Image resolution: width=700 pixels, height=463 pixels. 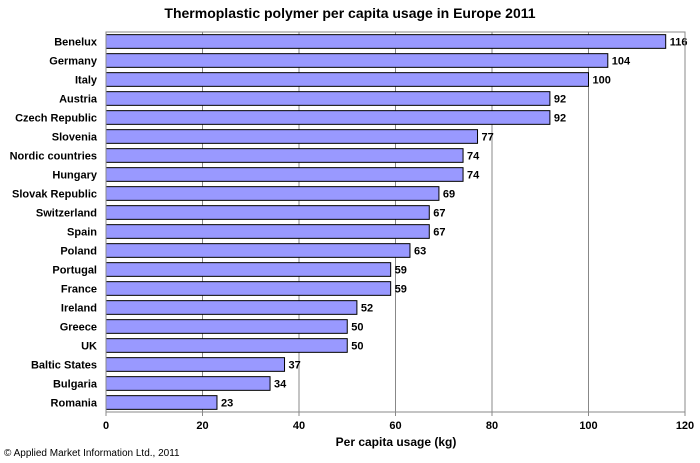 What do you see at coordinates (492, 426) in the screenshot?
I see `x-tick-label: 80` at bounding box center [492, 426].